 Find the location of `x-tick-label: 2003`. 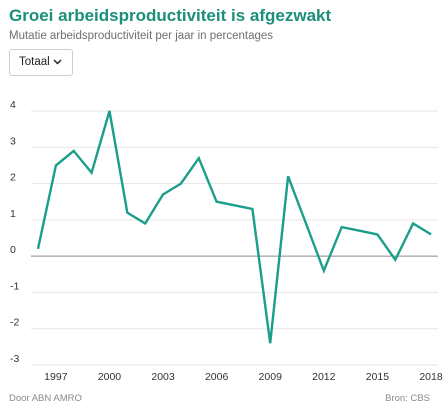

x-tick-label: 2003 is located at coordinates (163, 377).